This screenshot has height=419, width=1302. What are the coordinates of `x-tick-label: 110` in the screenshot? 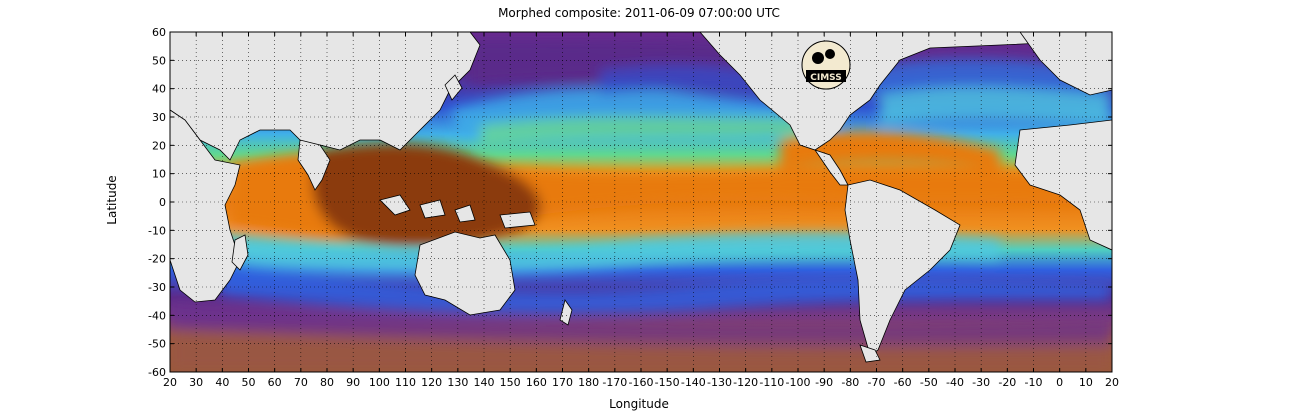 It's located at (405, 382).